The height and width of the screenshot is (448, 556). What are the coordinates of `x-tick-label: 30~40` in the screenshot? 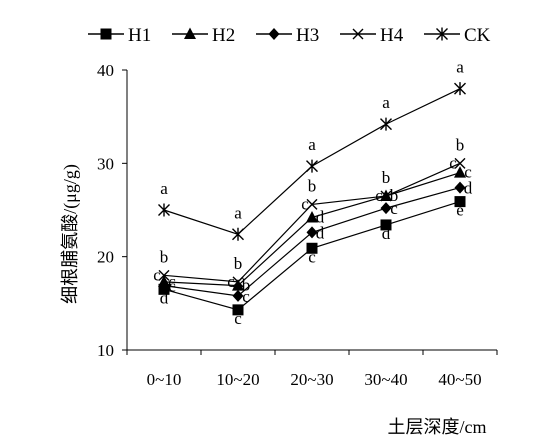 It's located at (385, 379).